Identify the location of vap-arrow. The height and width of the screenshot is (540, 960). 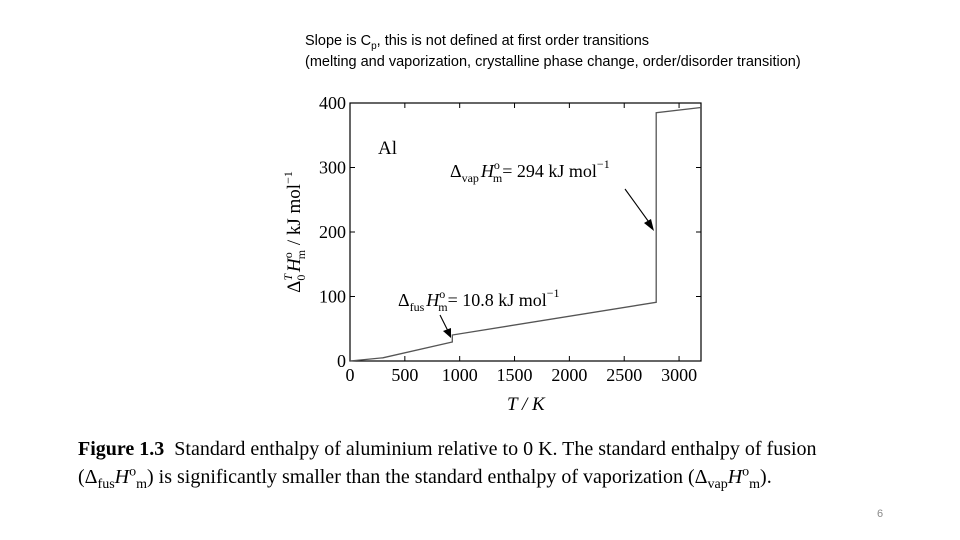
(639, 209).